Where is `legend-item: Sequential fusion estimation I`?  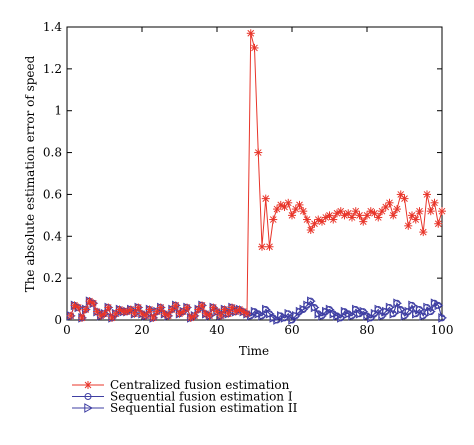 legend-item: Sequential fusion estimation I is located at coordinates (182, 397).